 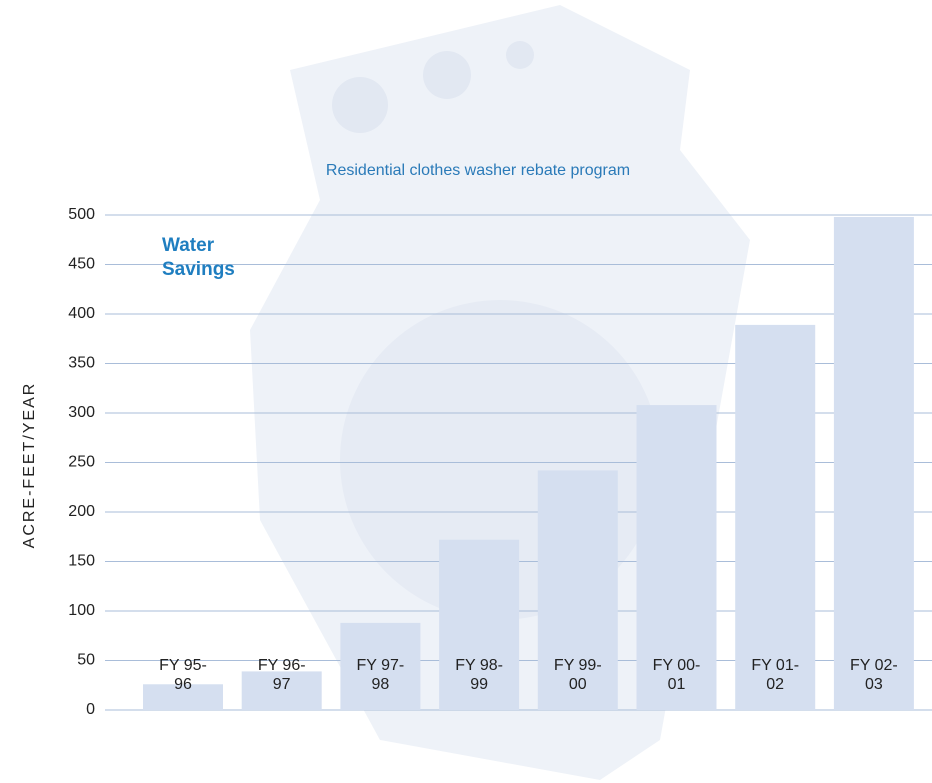 What do you see at coordinates (81, 313) in the screenshot?
I see `y-tick-label: 400` at bounding box center [81, 313].